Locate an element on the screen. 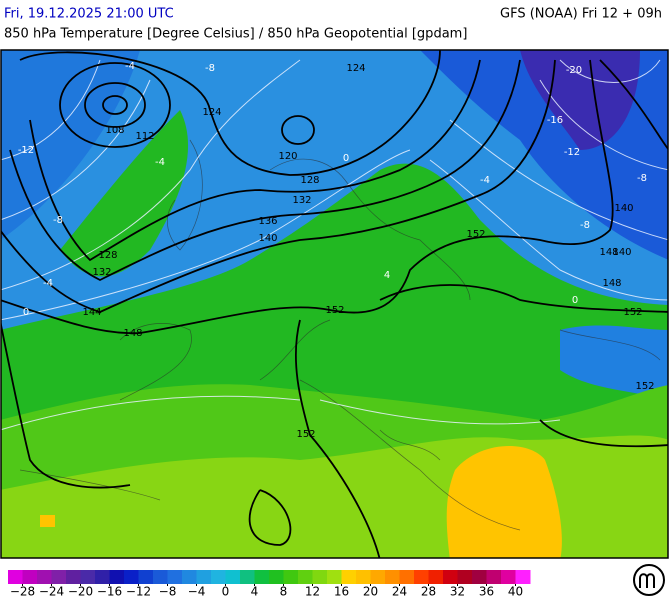 The height and width of the screenshot is (600, 669). scale-tick-label: −20 is located at coordinates (80, 592).